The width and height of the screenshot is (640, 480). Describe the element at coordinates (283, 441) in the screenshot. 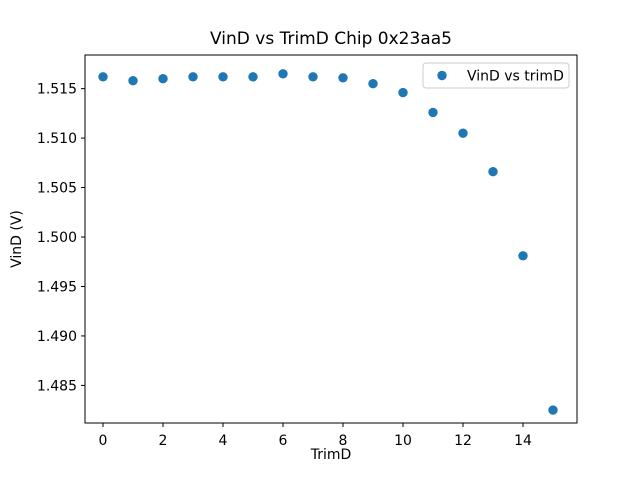

I see `x-tick-label: 6` at that location.